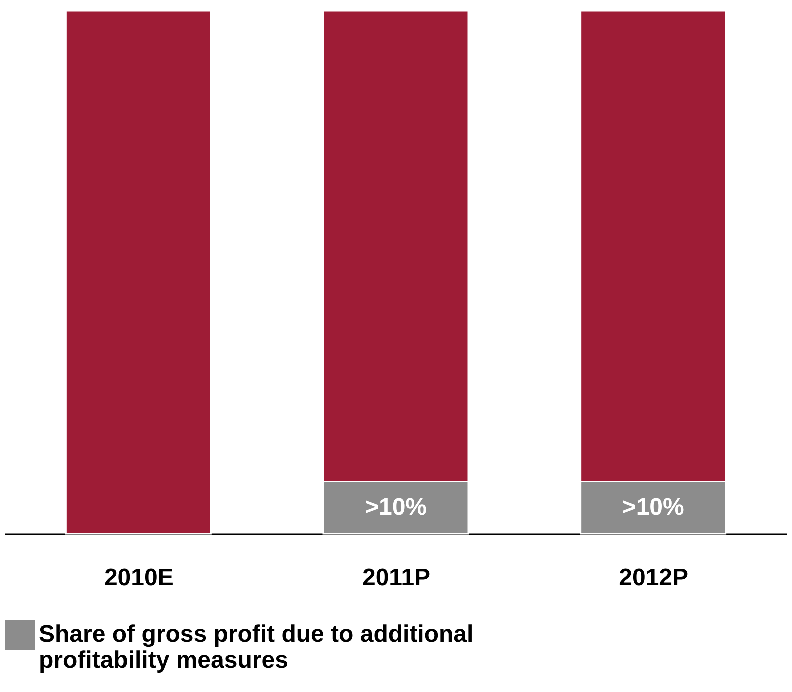 This screenshot has width=792, height=692. I want to click on x-tick-label: 2010E, so click(139, 578).